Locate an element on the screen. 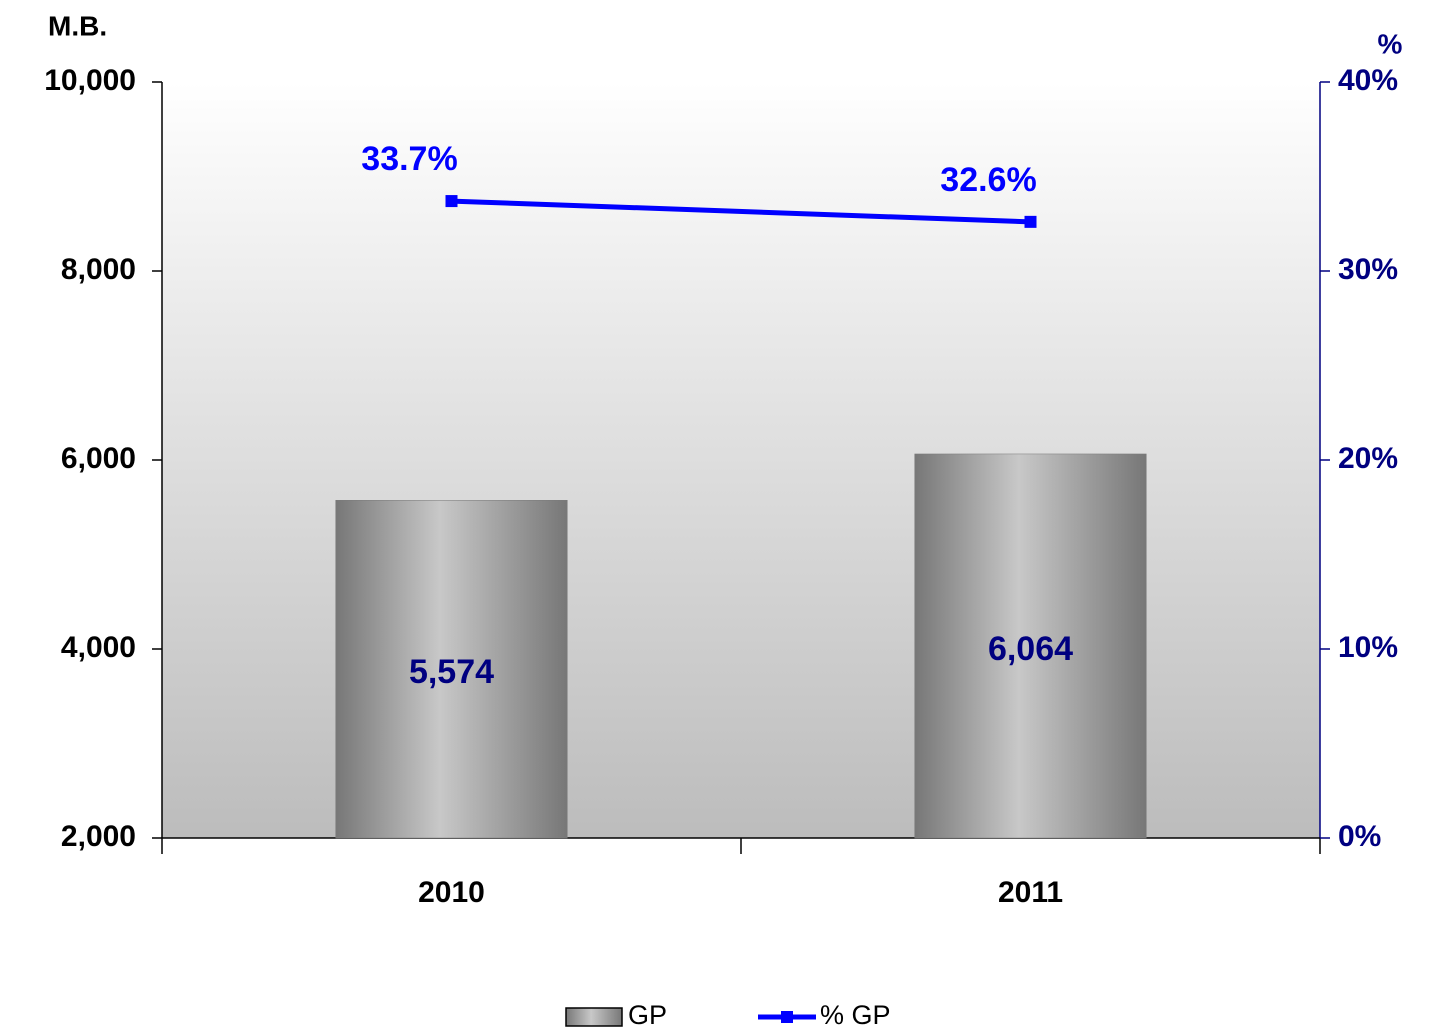 The image size is (1437, 1034). y-tick-label: 10,000 is located at coordinates (90, 80).